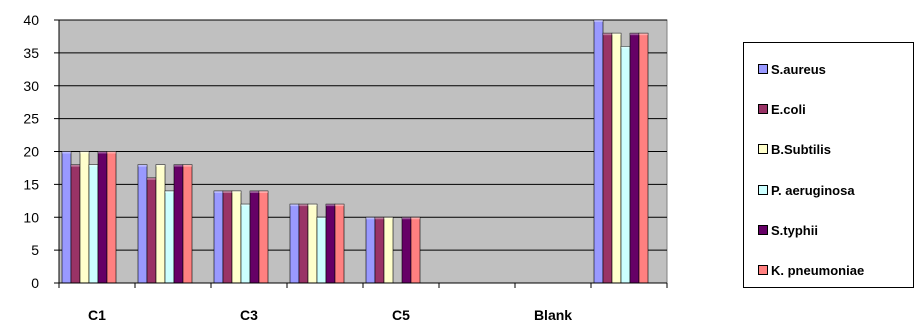 This screenshot has width=920, height=327. I want to click on bar-p-aeruginosa-c2, so click(169, 237).